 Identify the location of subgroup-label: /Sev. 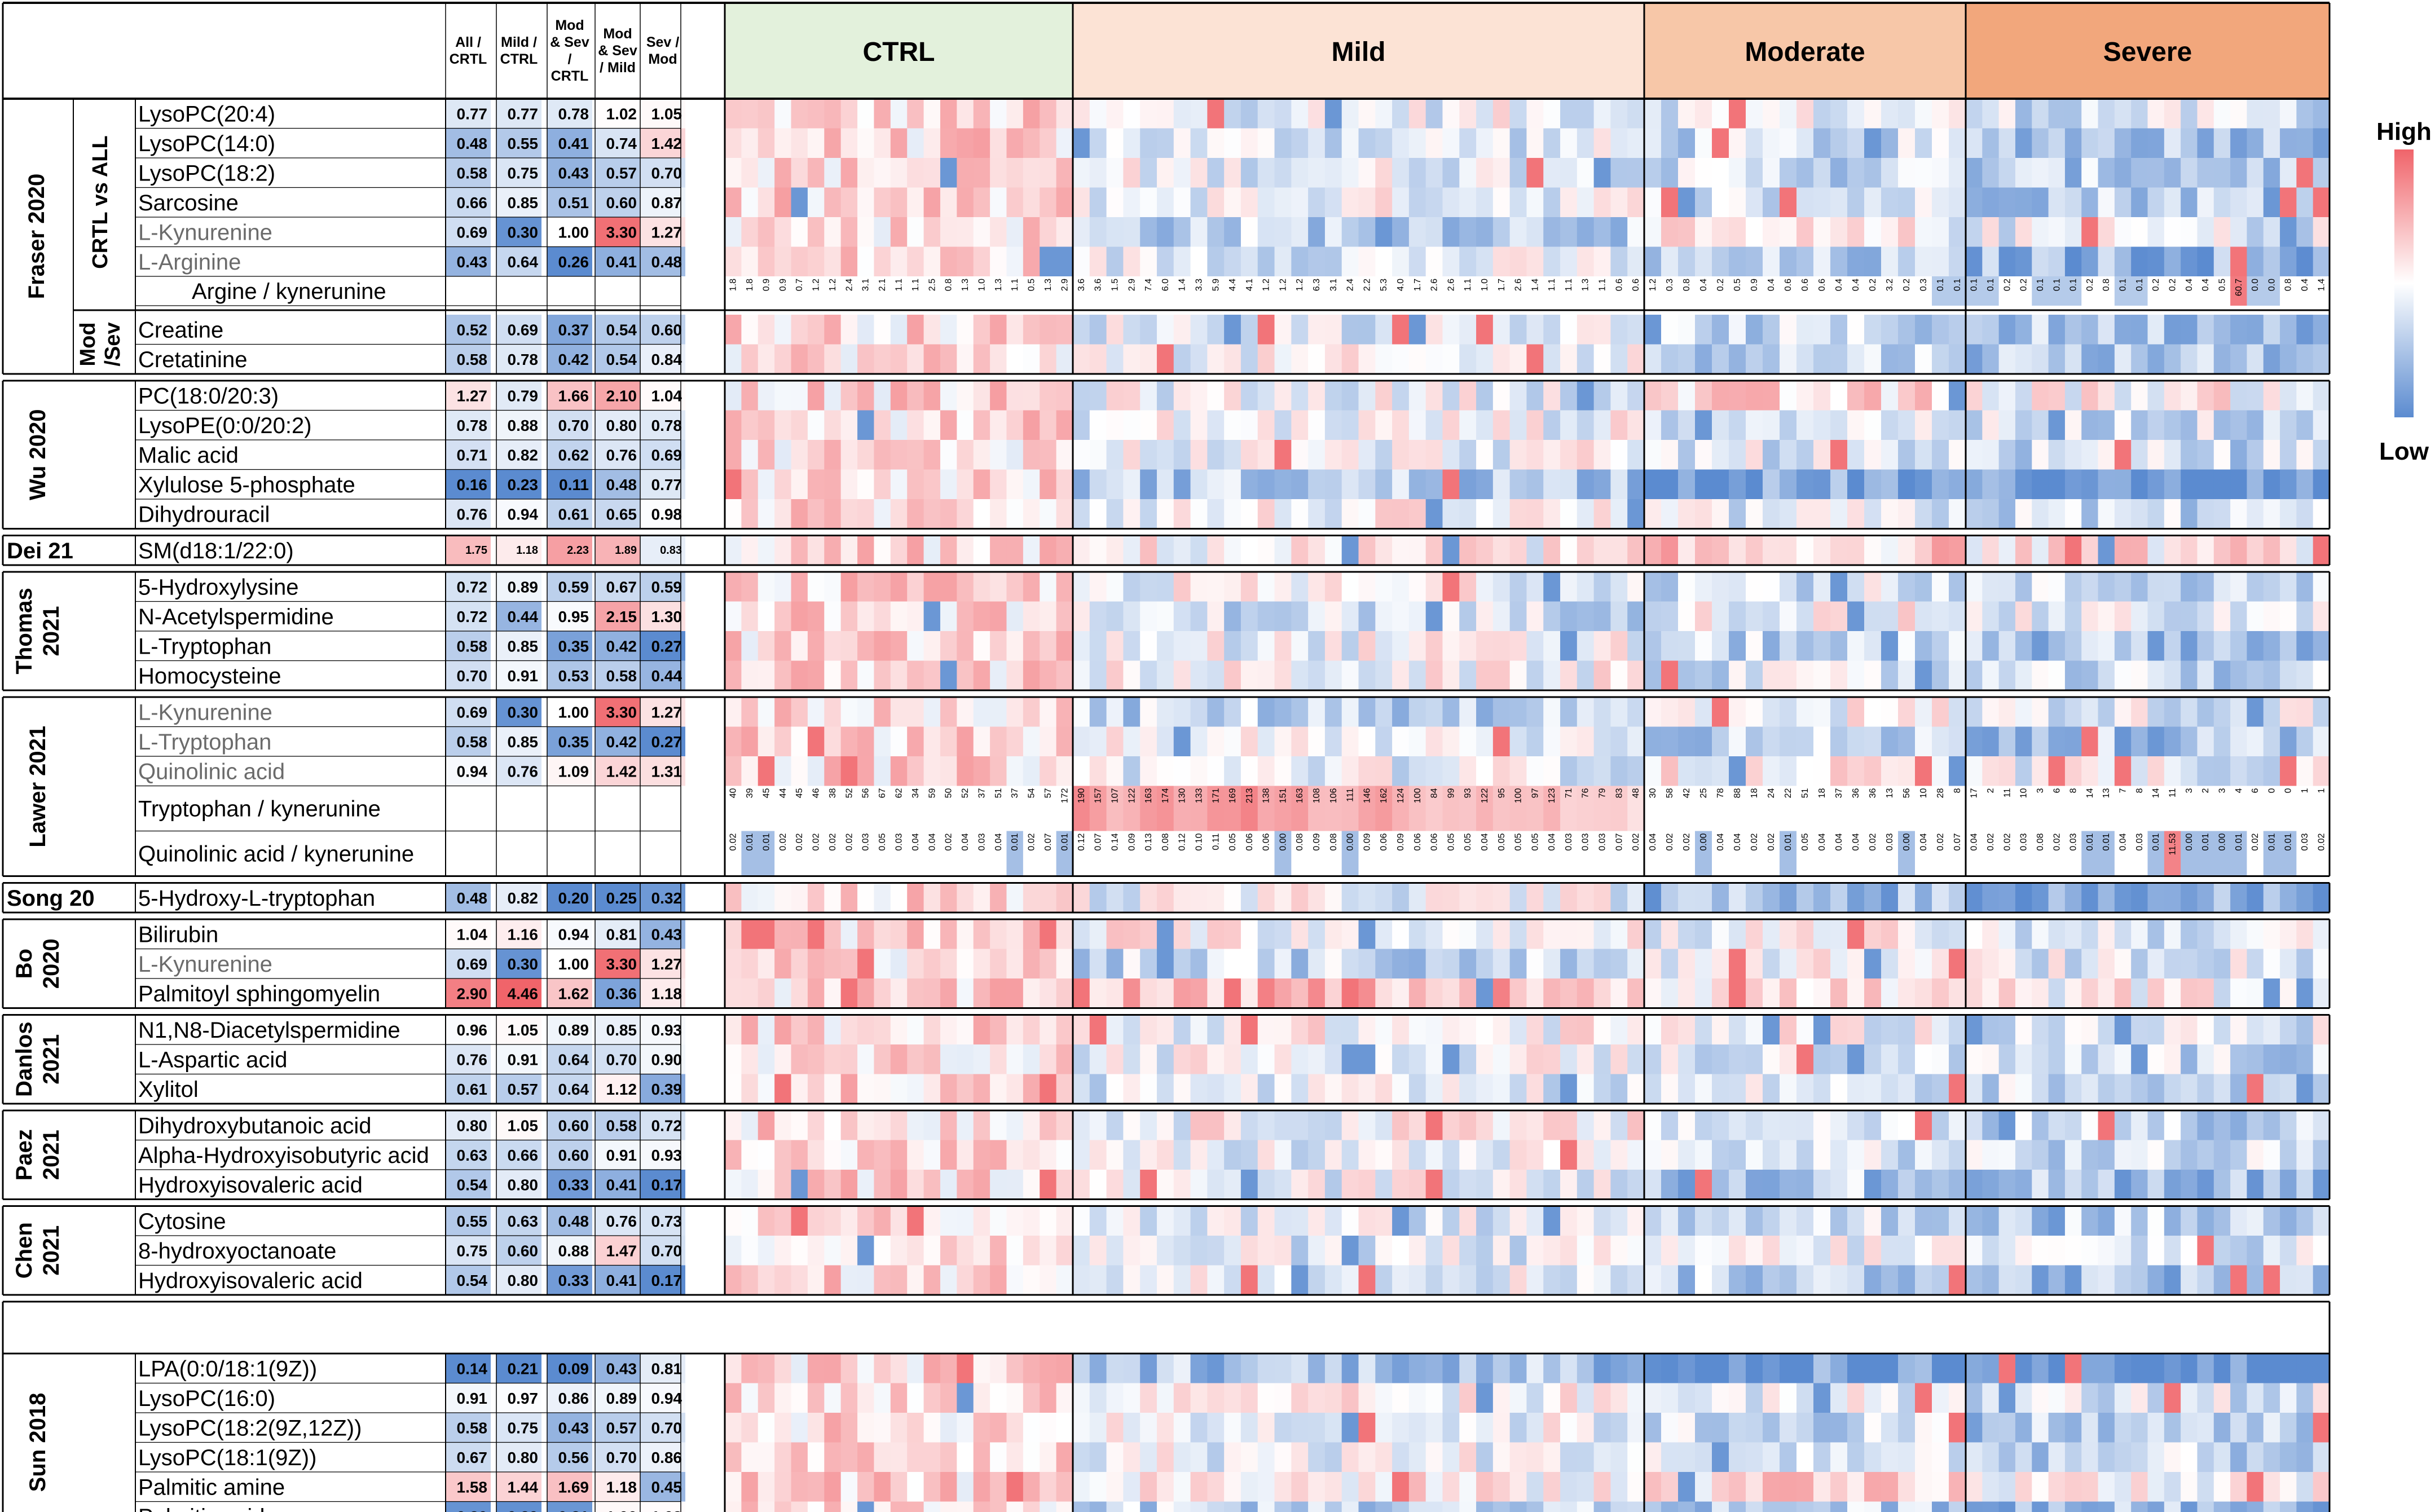
(113, 344).